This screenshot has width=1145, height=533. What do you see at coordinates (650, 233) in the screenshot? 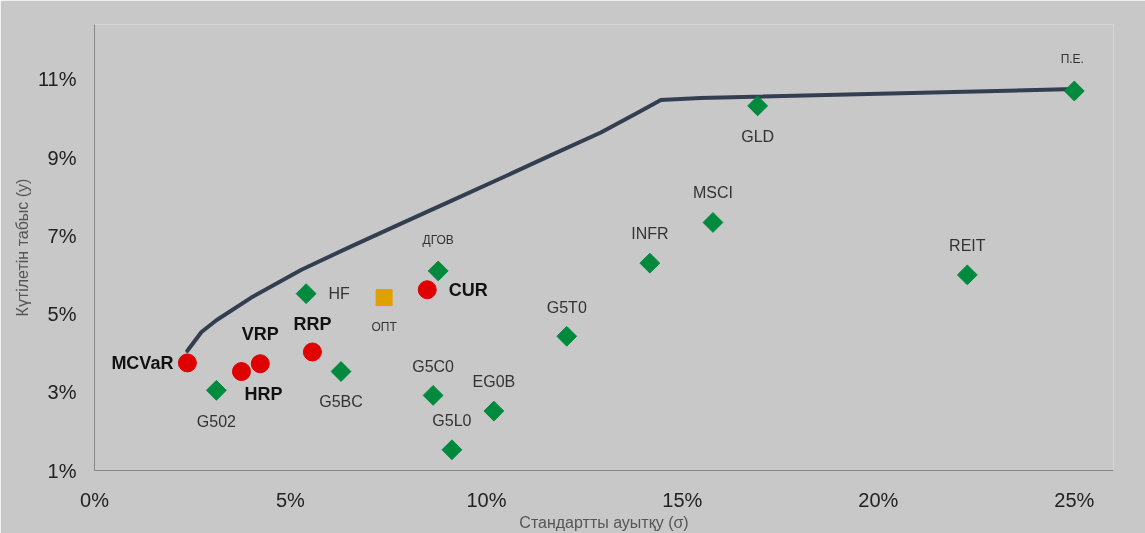
I see `annotation: INFR` at bounding box center [650, 233].